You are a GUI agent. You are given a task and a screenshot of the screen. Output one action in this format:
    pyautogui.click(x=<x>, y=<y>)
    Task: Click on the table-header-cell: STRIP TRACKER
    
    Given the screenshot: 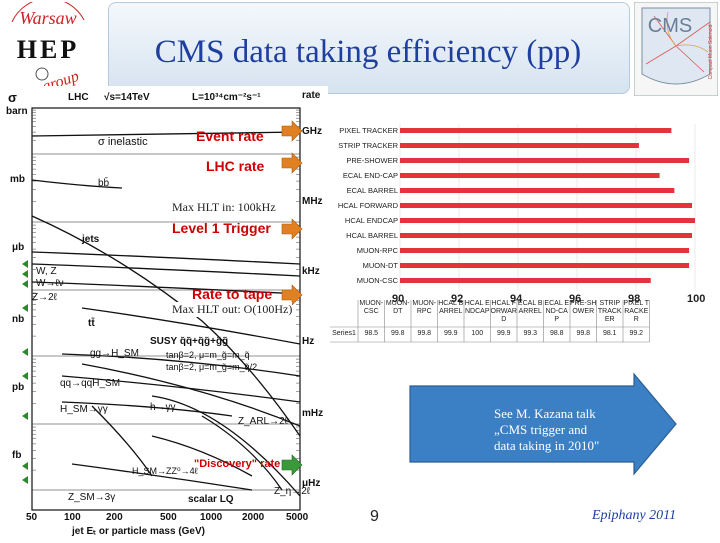 What is the action you would take?
    pyautogui.click(x=609, y=311)
    